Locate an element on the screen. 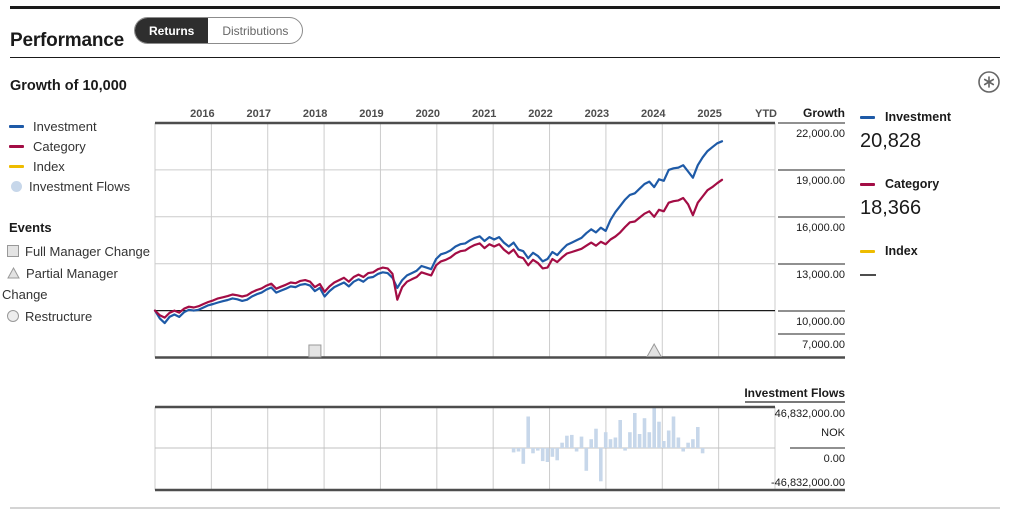  legend-item-category: Category is located at coordinates (78, 146).